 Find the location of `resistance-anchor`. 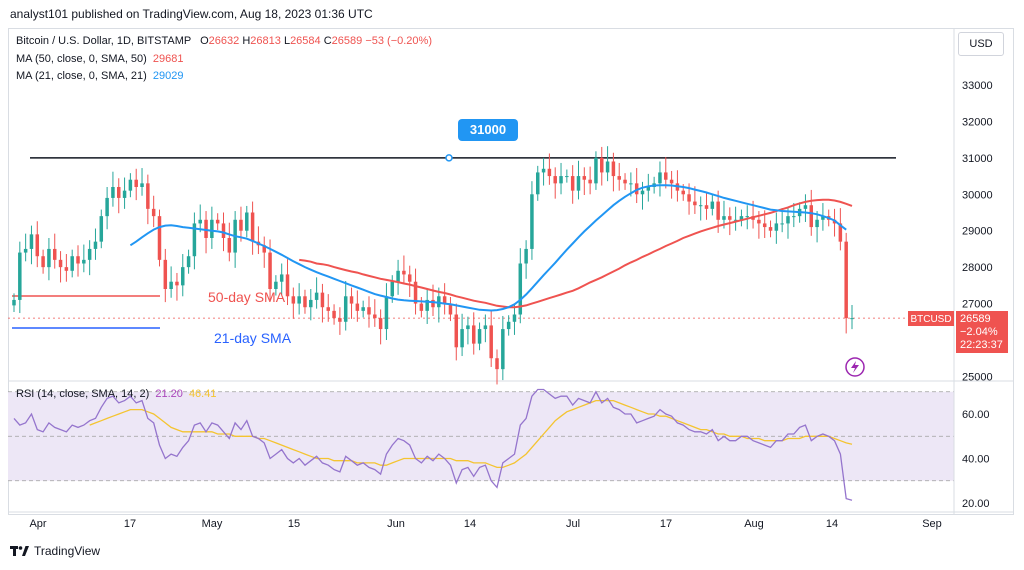

resistance-anchor is located at coordinates (449, 158).